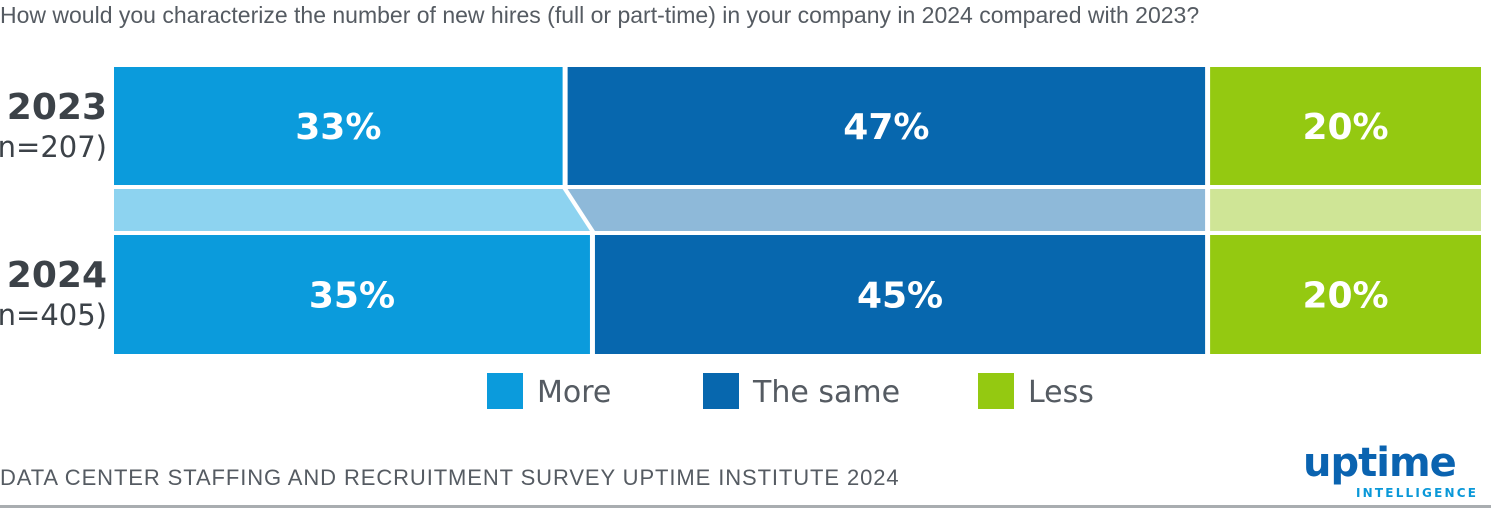 The image size is (1491, 520). I want to click on bar-2023-less, so click(1345, 126).